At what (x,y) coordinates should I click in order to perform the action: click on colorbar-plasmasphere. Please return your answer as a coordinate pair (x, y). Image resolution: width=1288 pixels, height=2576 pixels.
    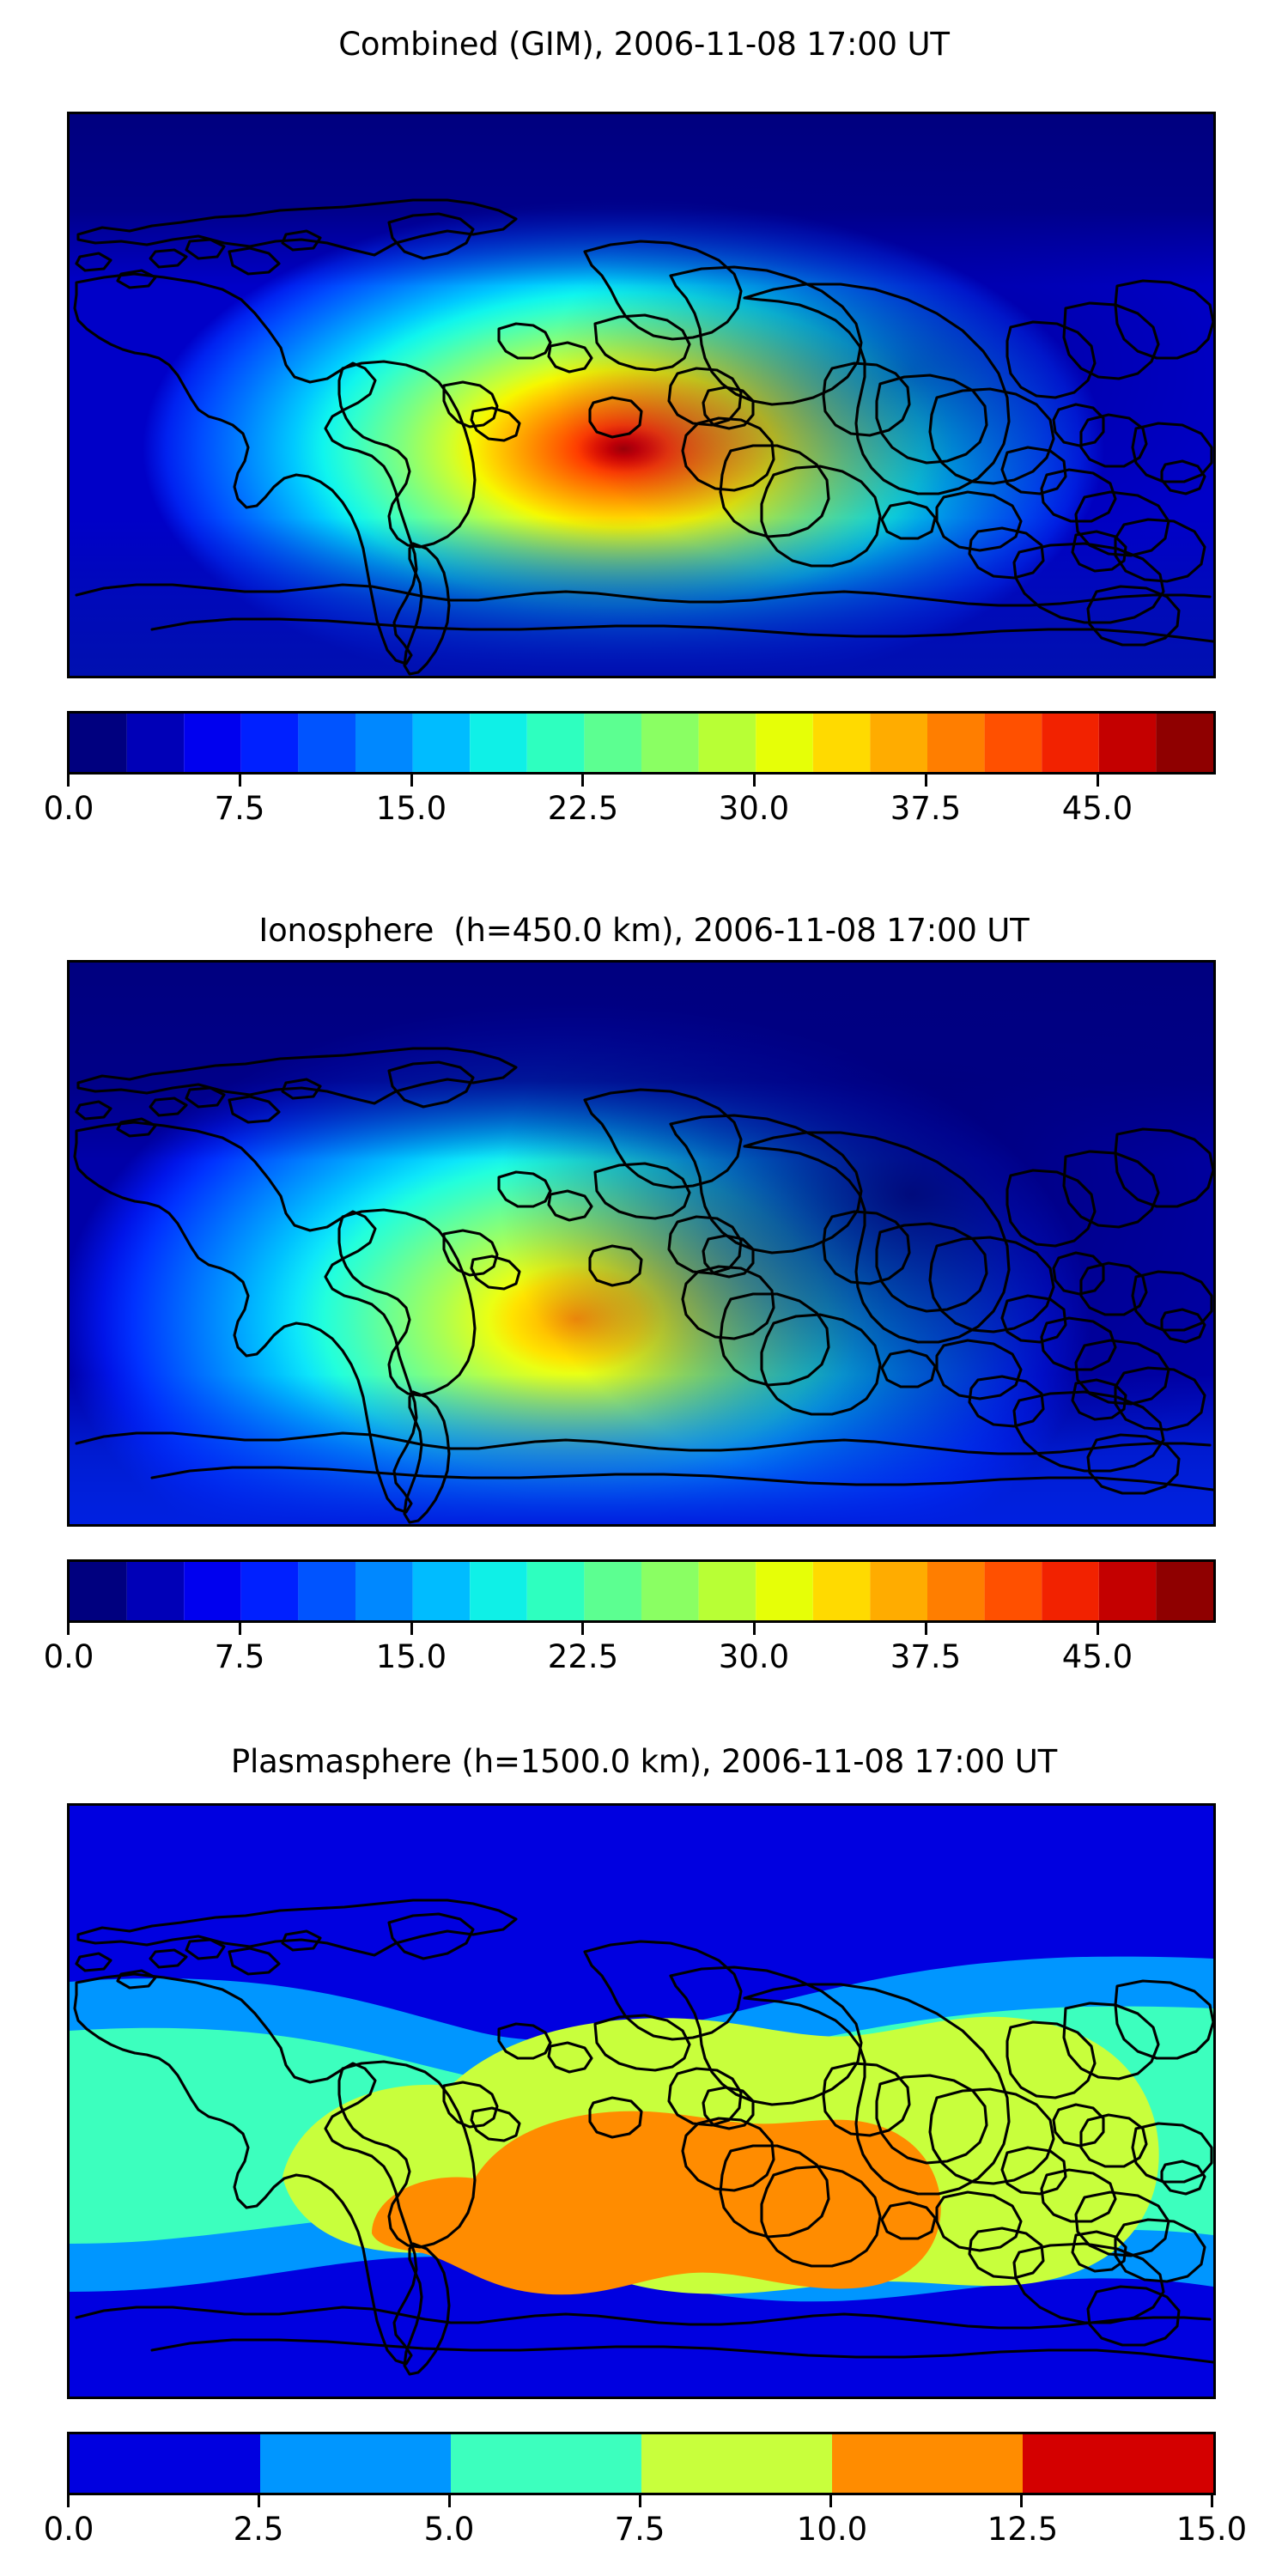
    Looking at the image, I should click on (641, 2463).